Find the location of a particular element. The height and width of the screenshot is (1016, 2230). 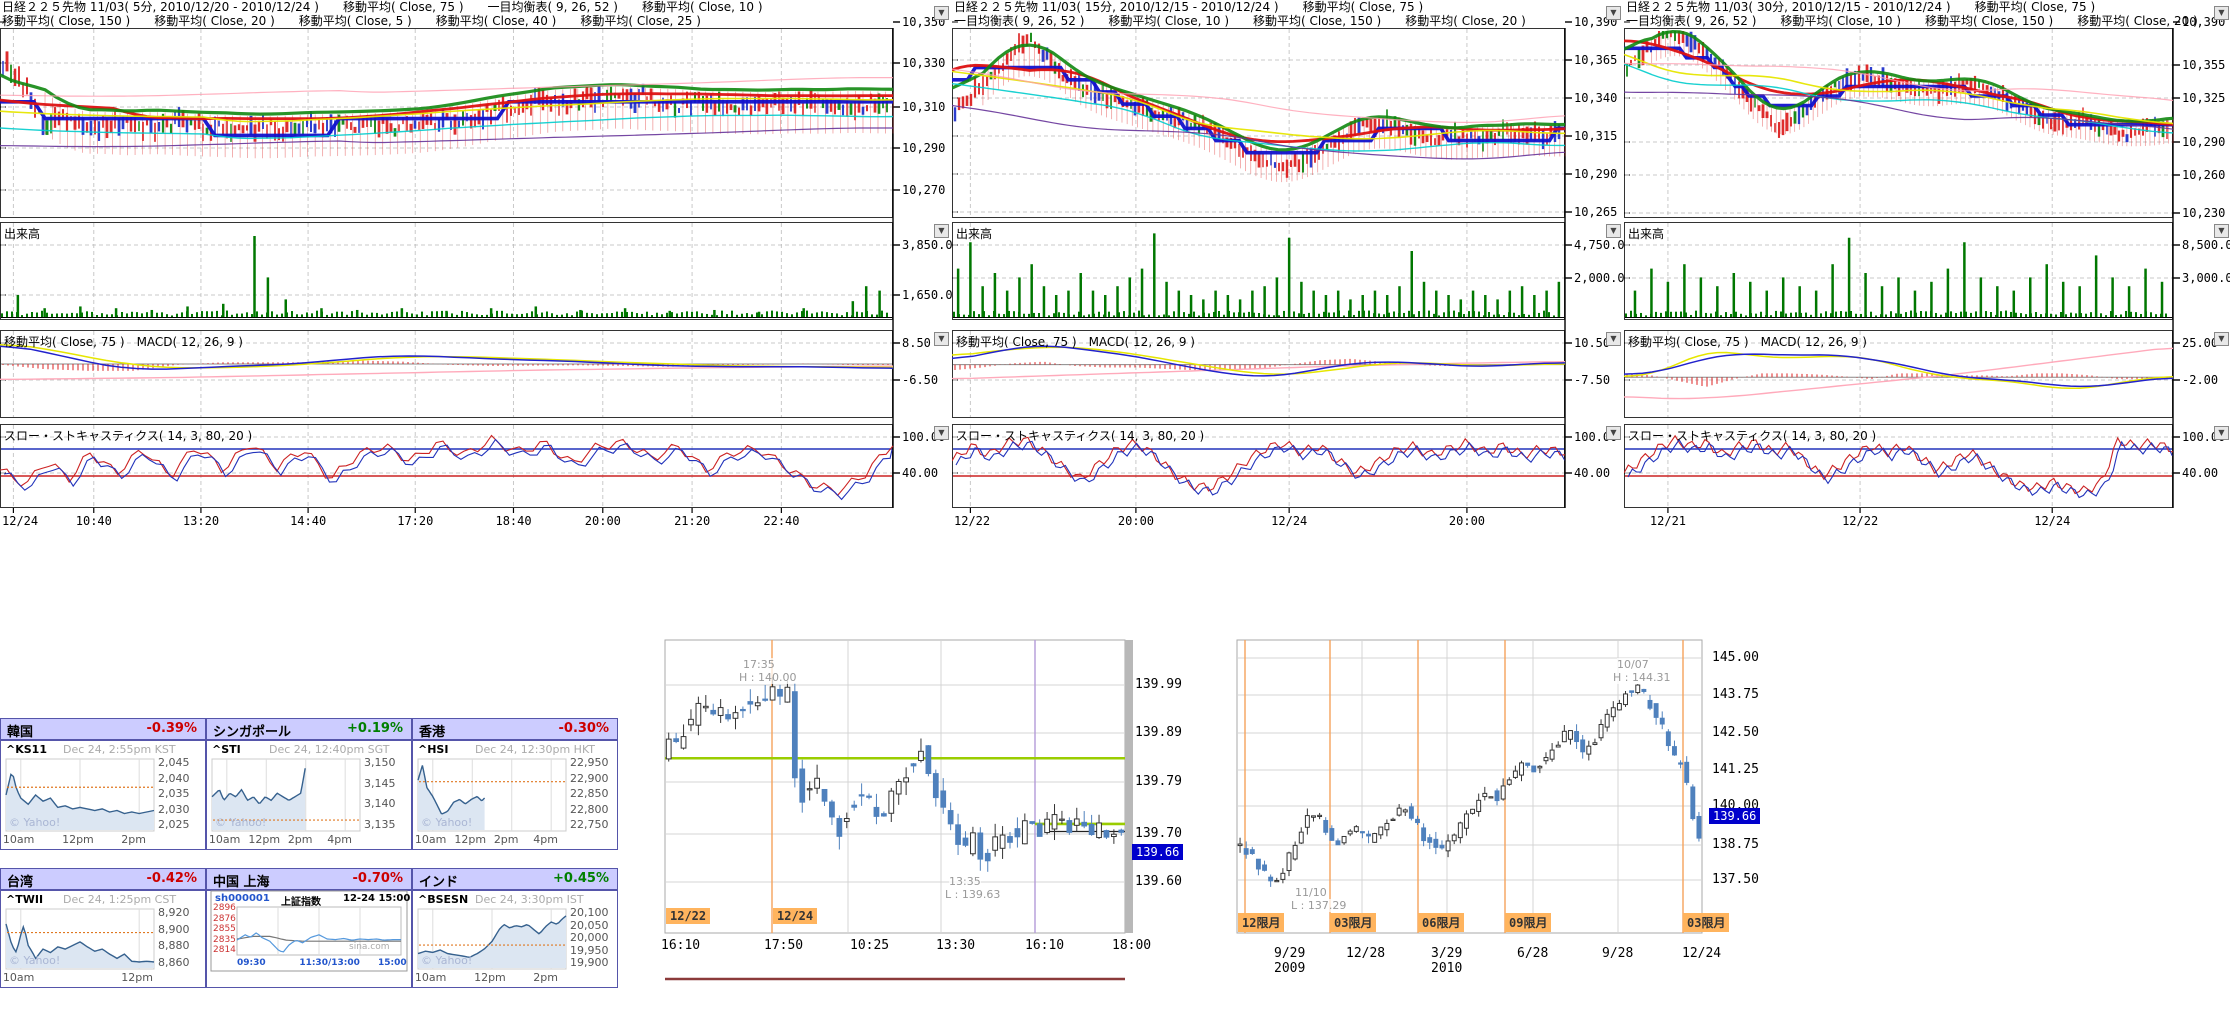

x-axis-tick-label: 12/24 is located at coordinates (2052, 521).